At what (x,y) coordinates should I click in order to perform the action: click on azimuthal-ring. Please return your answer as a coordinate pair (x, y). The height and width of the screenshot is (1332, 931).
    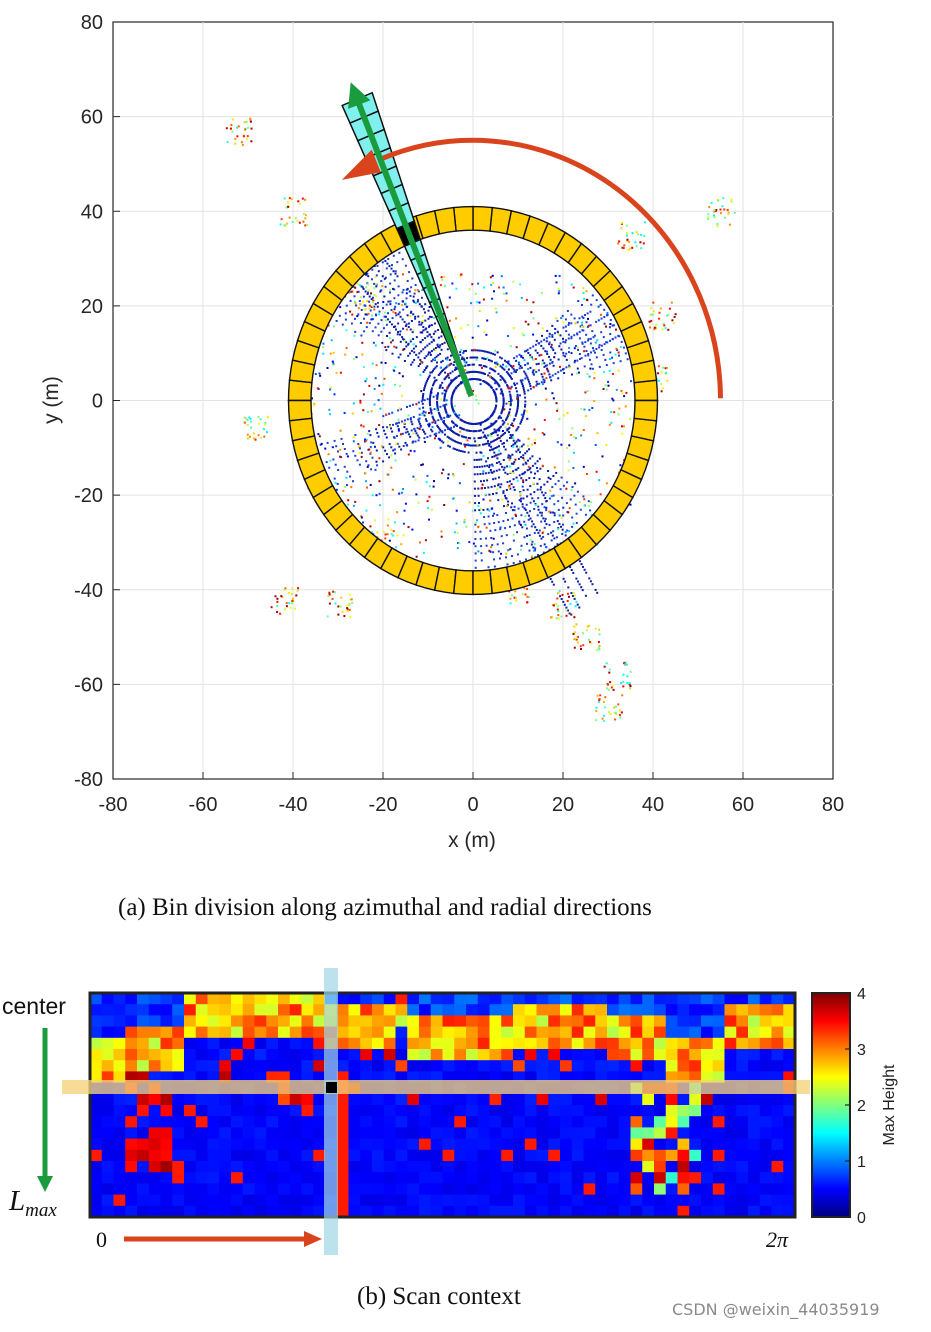
    Looking at the image, I should click on (473, 400).